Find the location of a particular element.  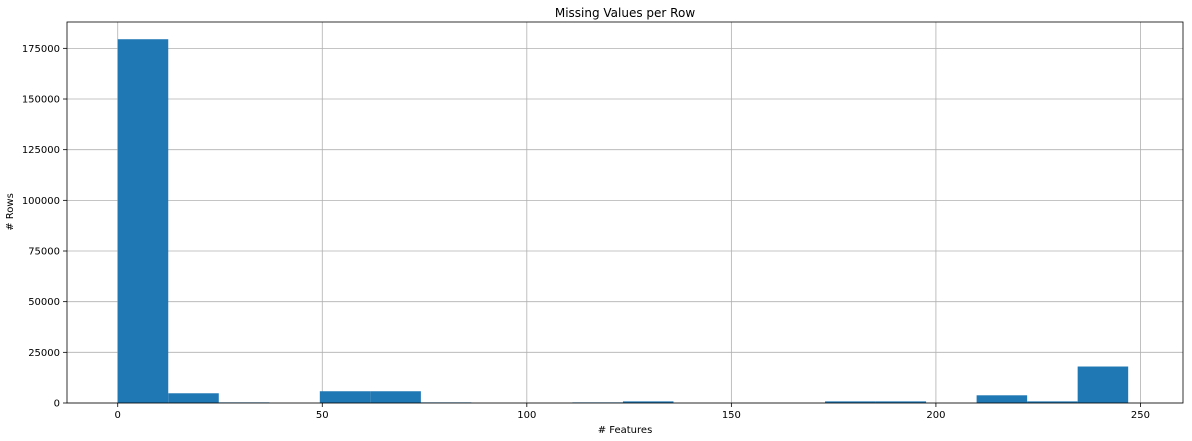

x-axis-ticks: 0 50 100 150 200 250 is located at coordinates (632, 412).